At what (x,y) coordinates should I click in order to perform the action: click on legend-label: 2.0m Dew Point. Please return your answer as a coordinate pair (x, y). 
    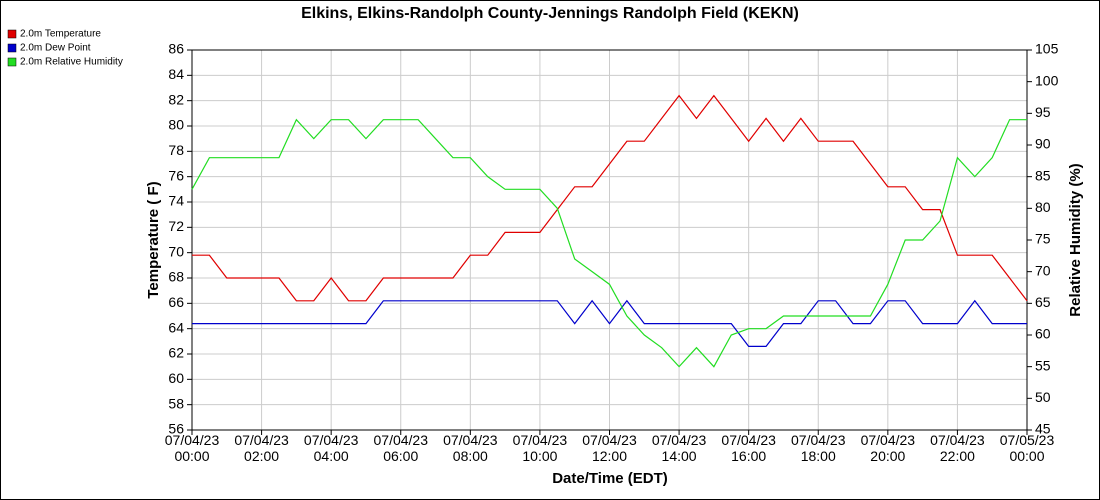
    Looking at the image, I should click on (55, 48).